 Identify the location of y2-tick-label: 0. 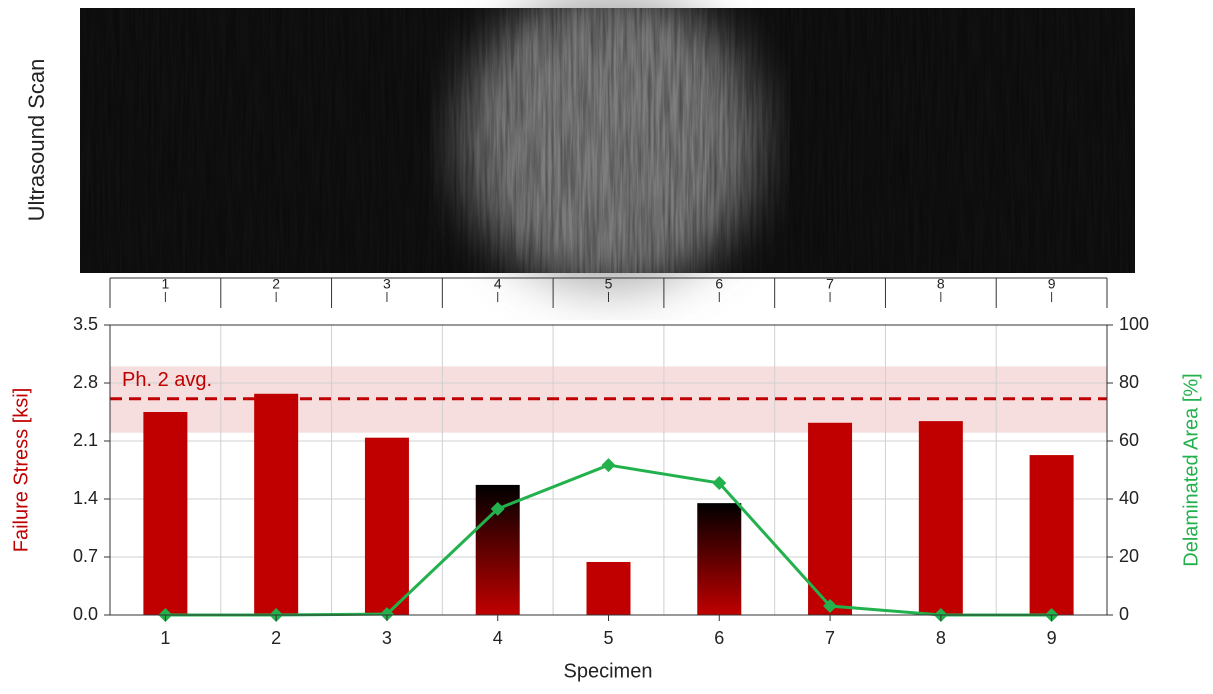
(1124, 614).